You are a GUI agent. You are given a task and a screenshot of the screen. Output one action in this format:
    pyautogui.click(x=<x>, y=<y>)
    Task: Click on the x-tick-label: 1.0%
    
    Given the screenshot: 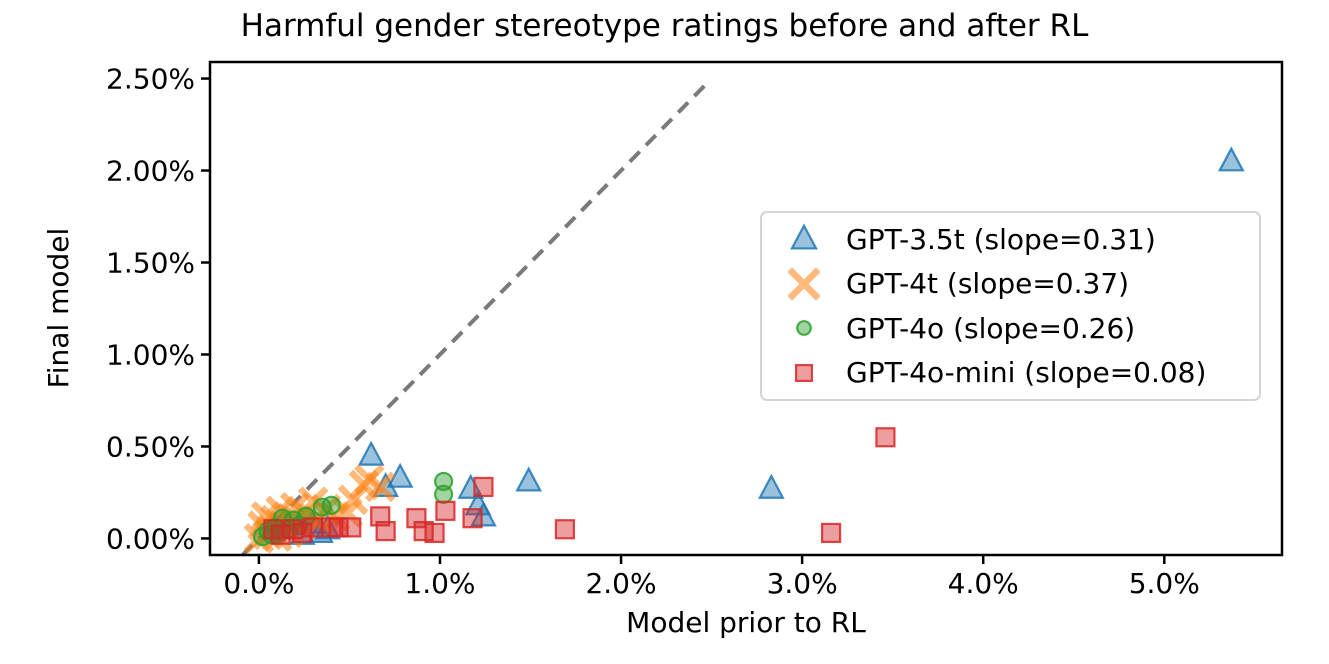 What is the action you would take?
    pyautogui.click(x=439, y=583)
    